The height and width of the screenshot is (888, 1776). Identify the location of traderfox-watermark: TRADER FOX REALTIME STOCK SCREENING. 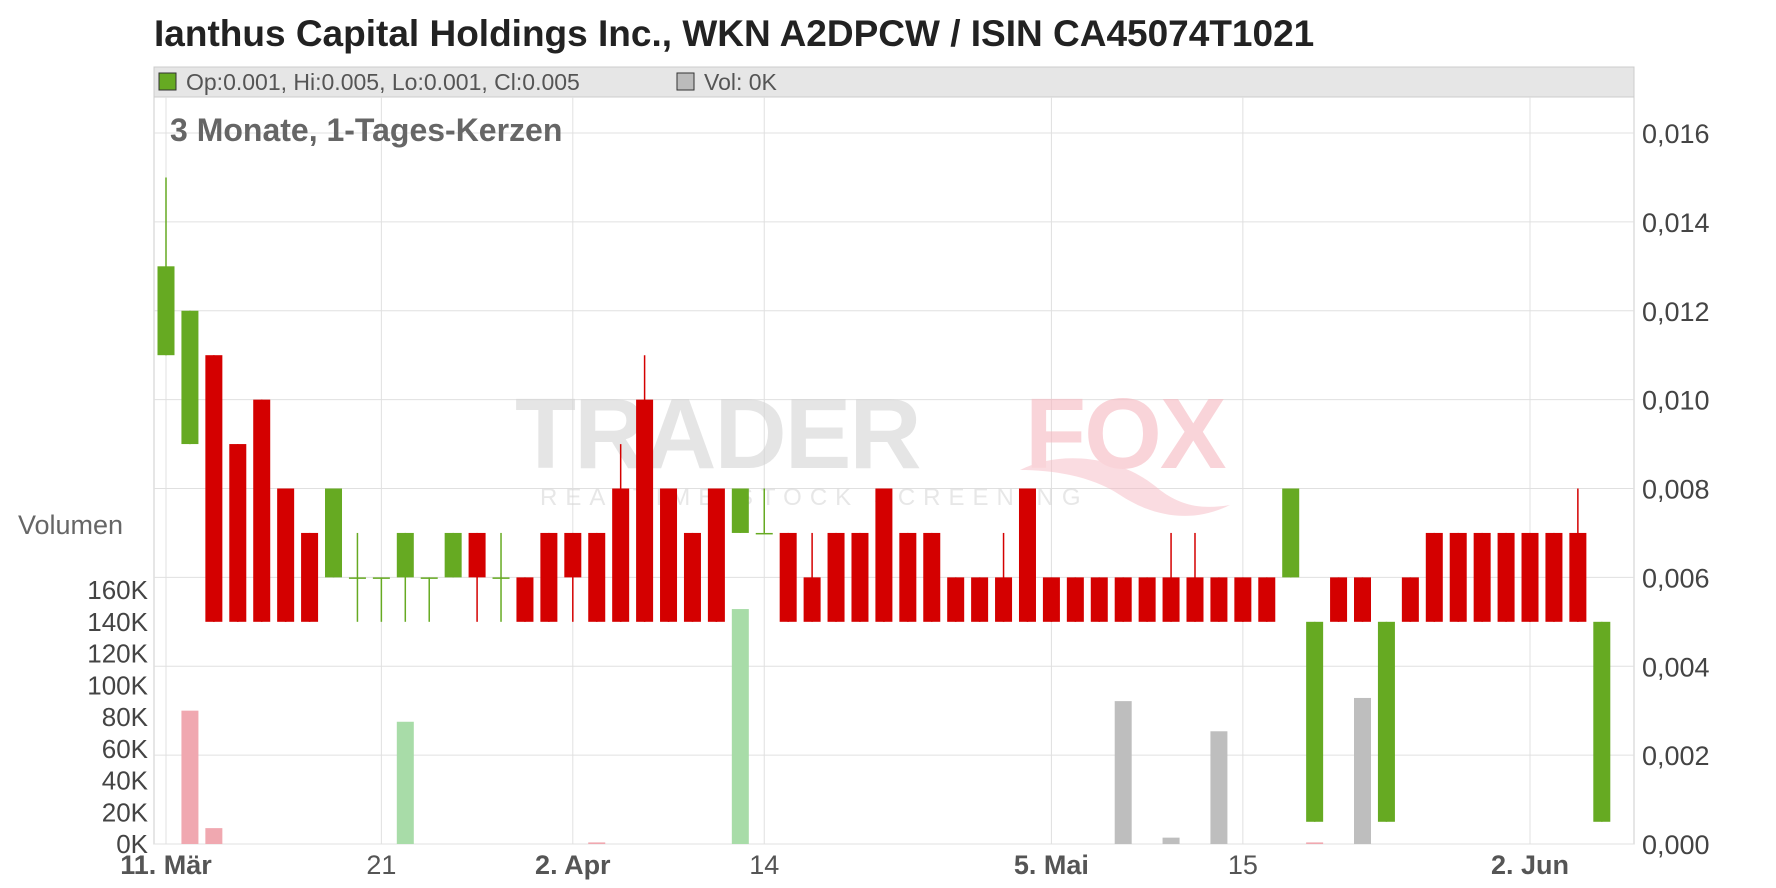
(872, 447).